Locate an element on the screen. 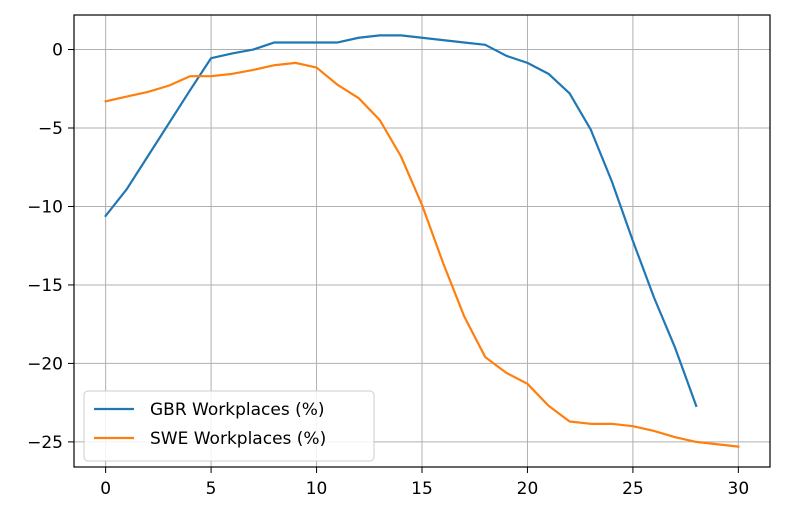 Image resolution: width=786 pixels, height=521 pixels. y-tick-label: −20 is located at coordinates (45, 364).